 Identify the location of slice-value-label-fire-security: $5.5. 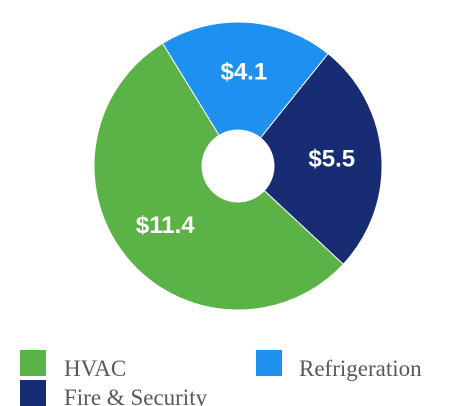
(331, 159).